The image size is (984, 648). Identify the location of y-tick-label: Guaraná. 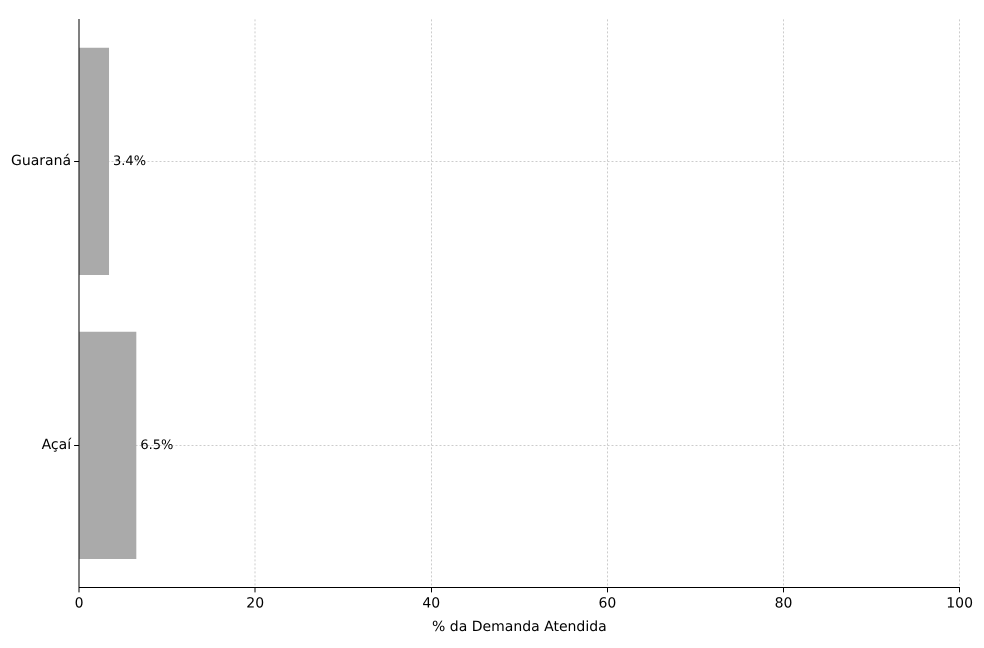
(41, 161).